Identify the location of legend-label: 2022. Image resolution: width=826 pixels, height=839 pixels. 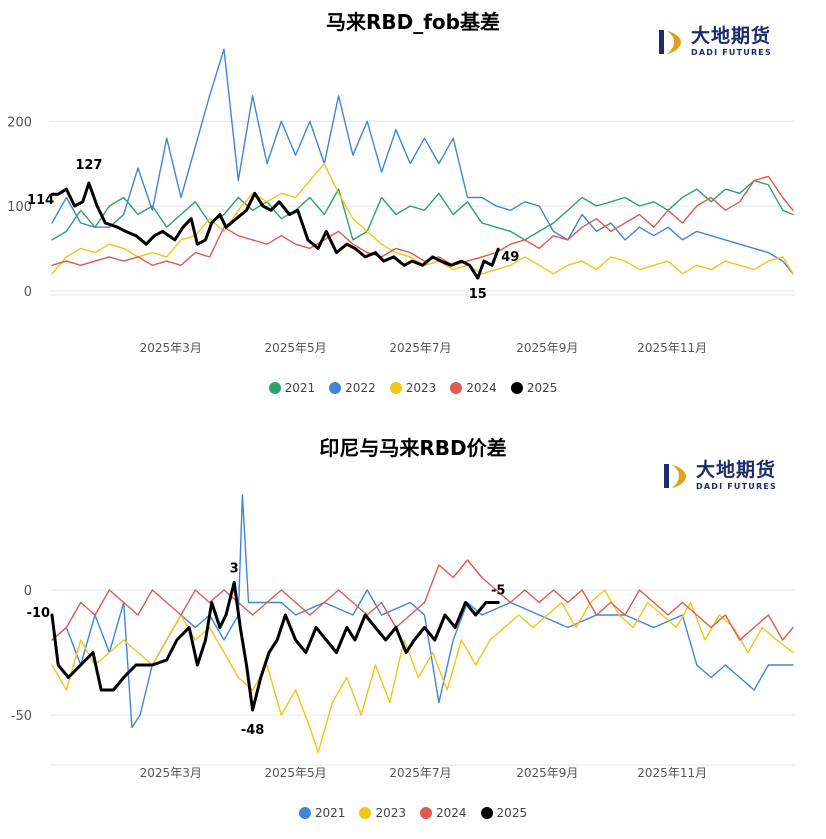
(360, 388).